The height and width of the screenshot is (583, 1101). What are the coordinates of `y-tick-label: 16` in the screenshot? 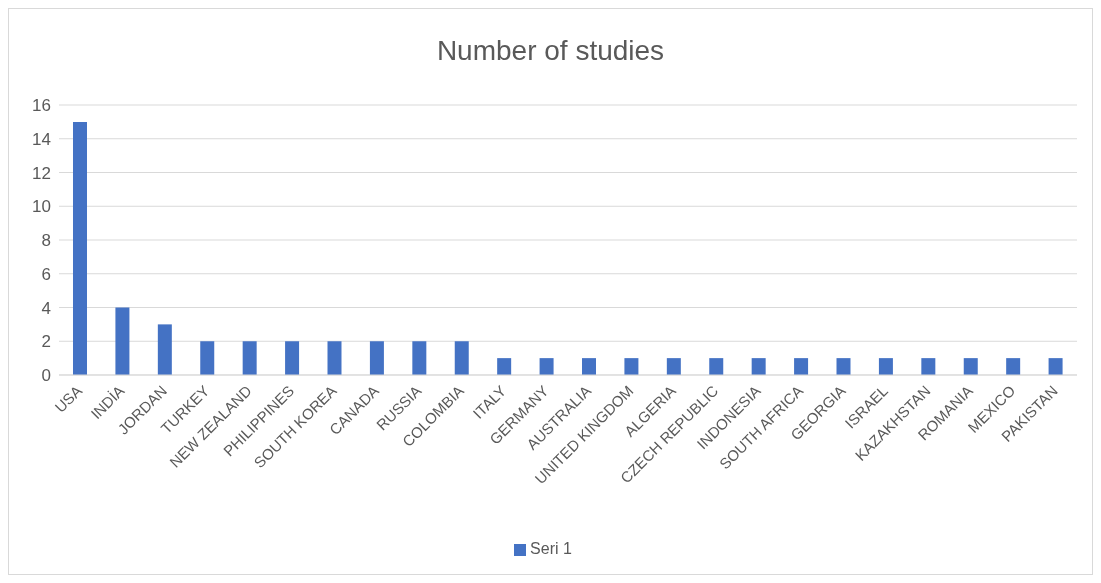 It's located at (41, 106).